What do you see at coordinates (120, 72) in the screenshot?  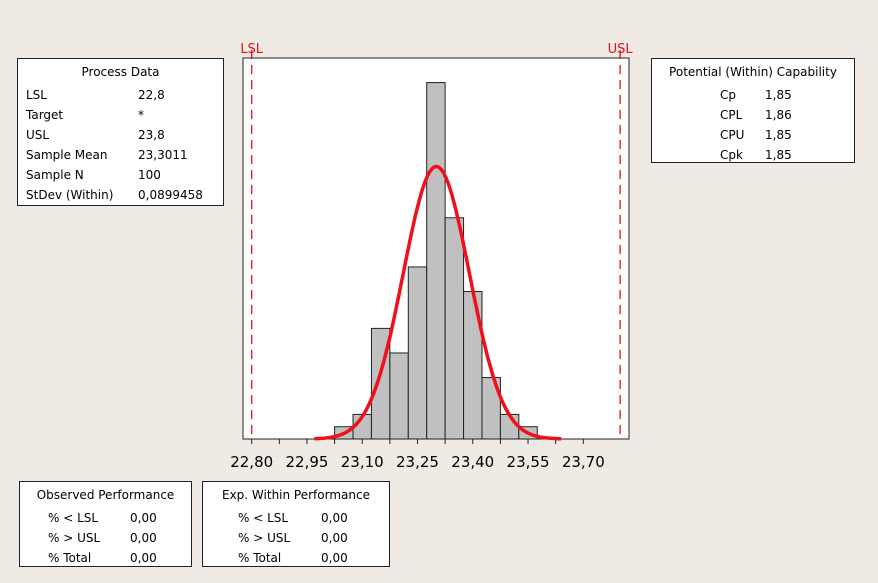 I see `process-data-title: Process Data` at bounding box center [120, 72].